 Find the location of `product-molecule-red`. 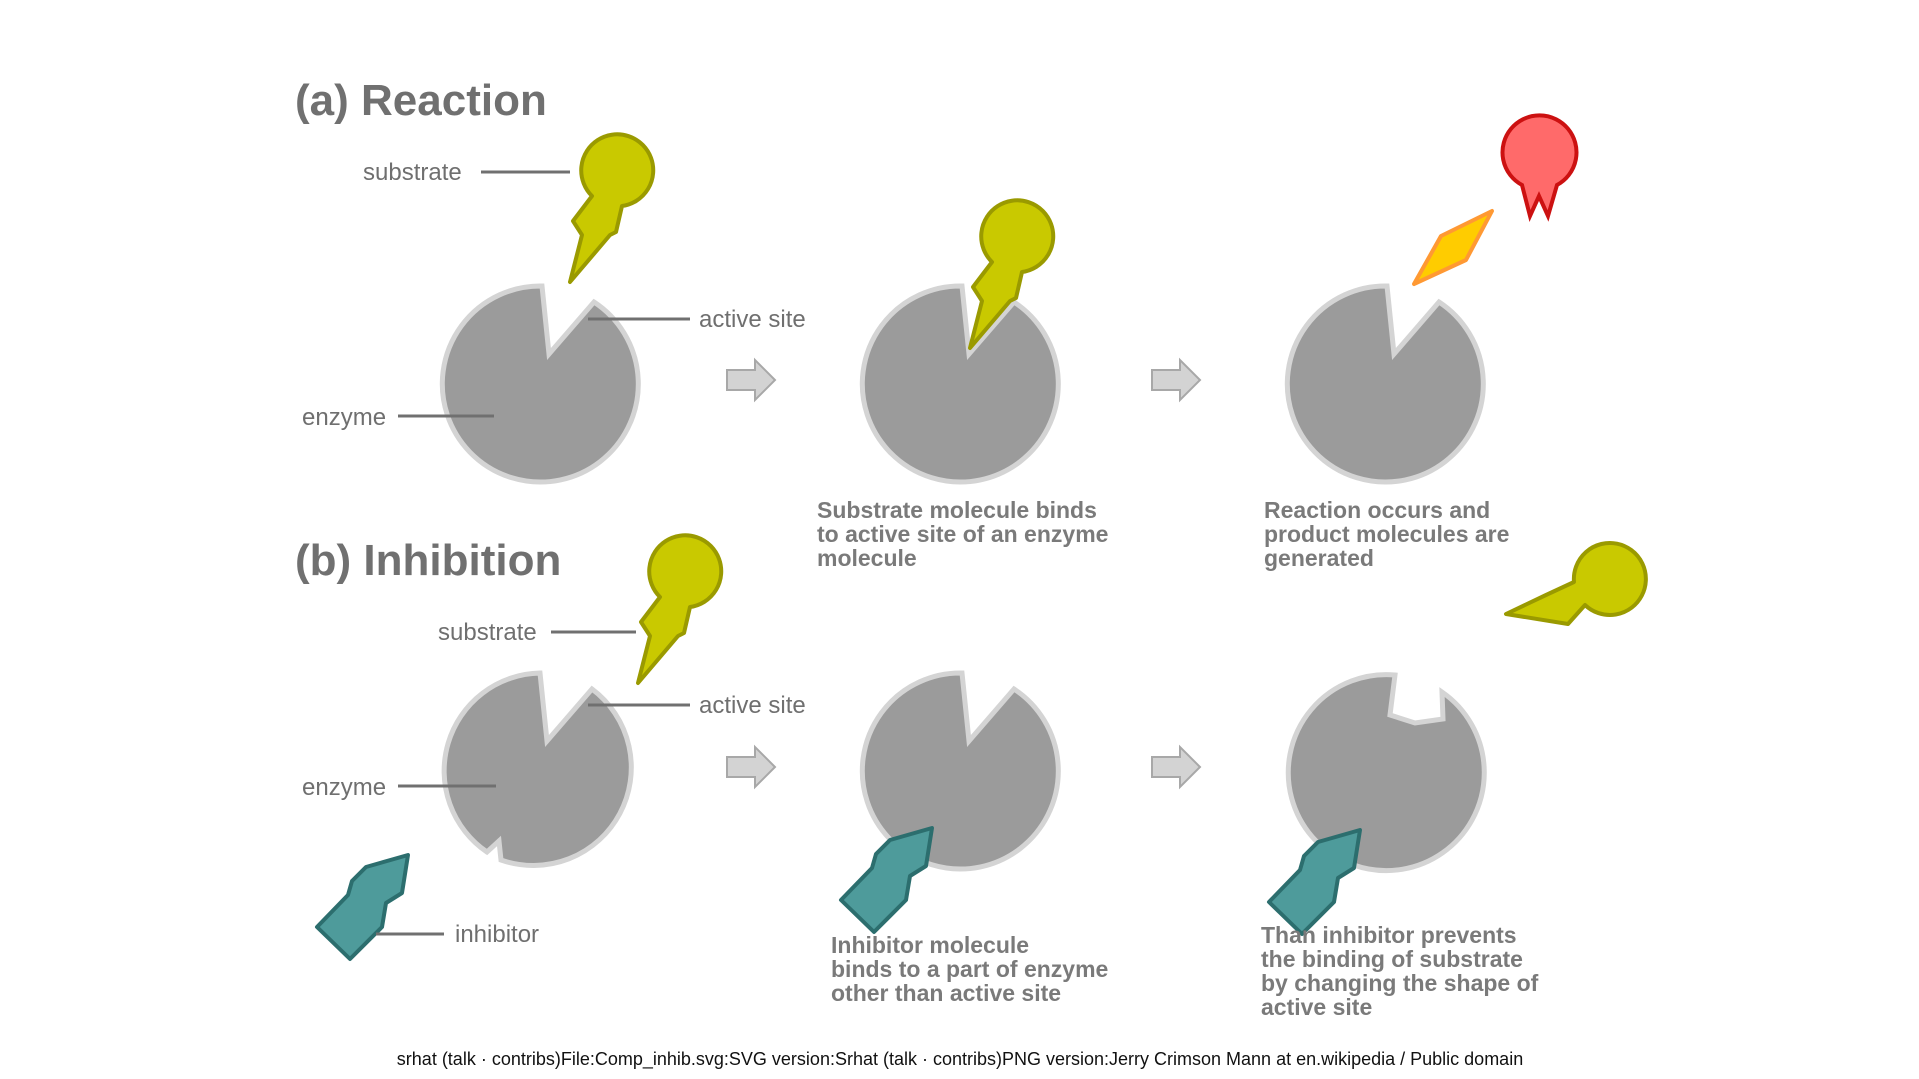

product-molecule-red is located at coordinates (1539, 168).